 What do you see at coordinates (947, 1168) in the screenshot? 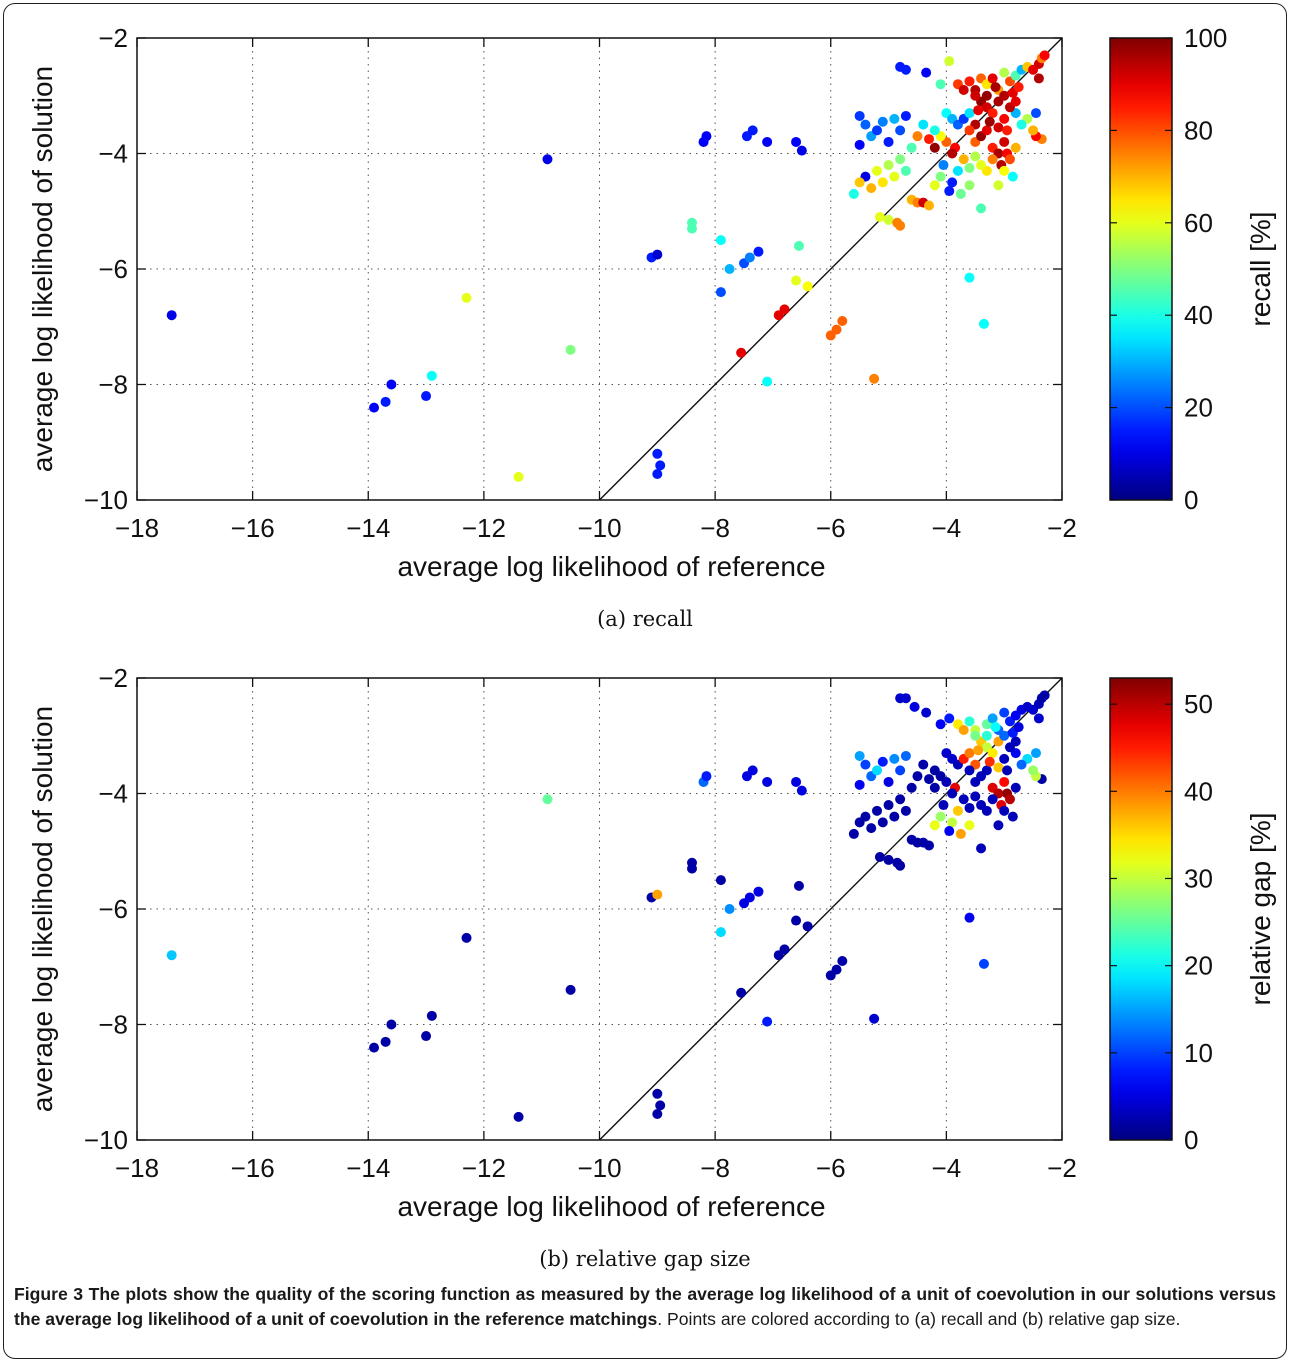
I see `x-tick-label: −4` at bounding box center [947, 1168].